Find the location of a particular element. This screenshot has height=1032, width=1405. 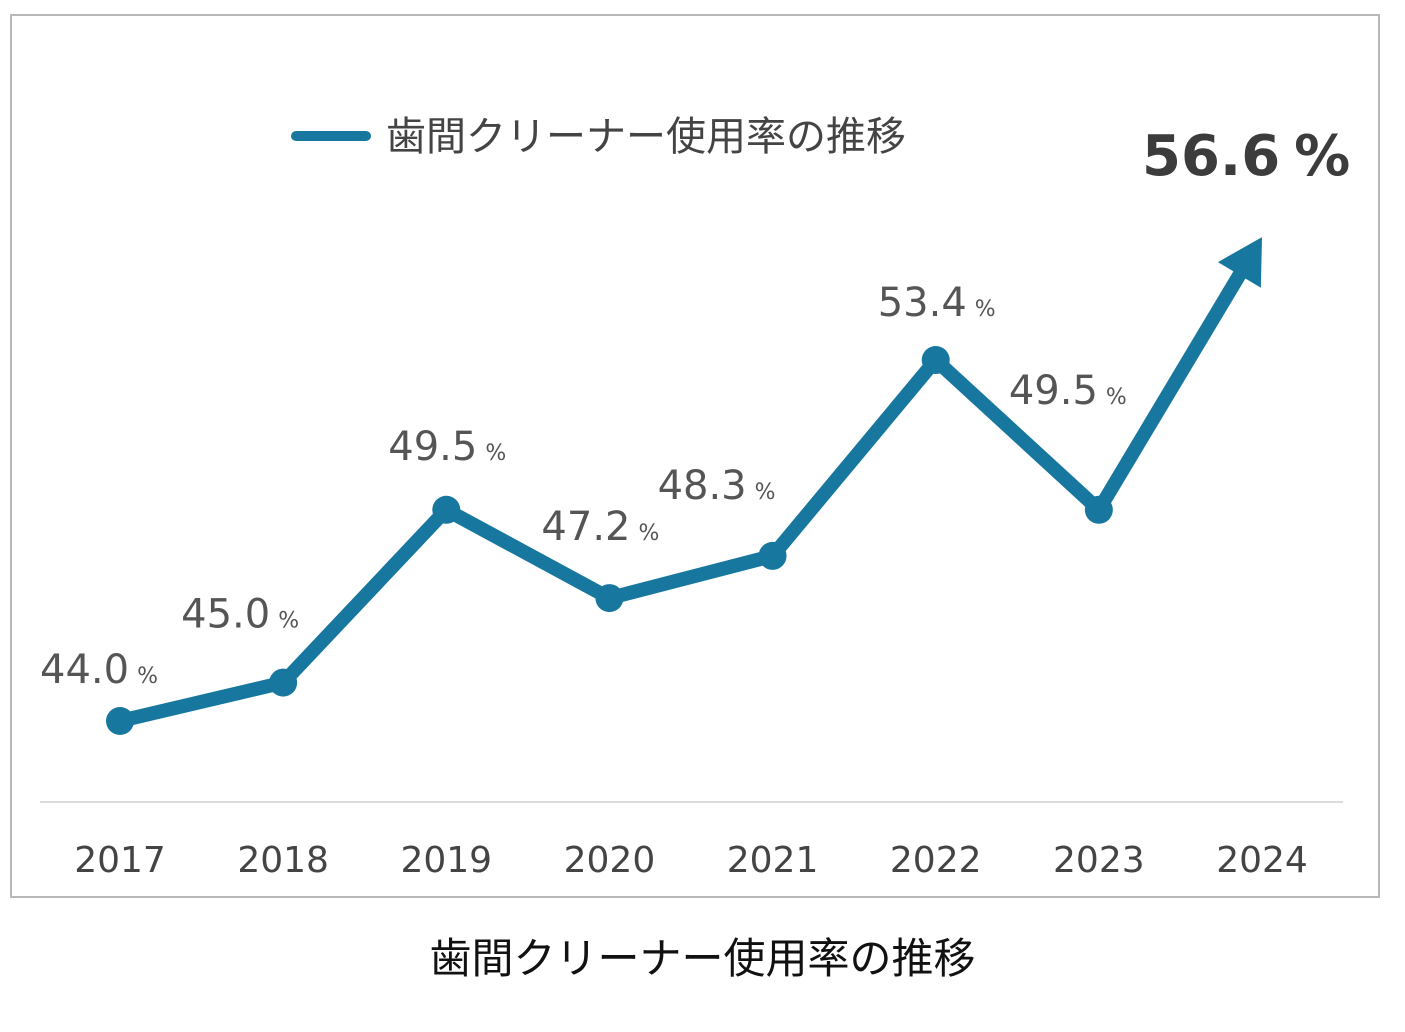

data-label: 44.0% is located at coordinates (99, 670).